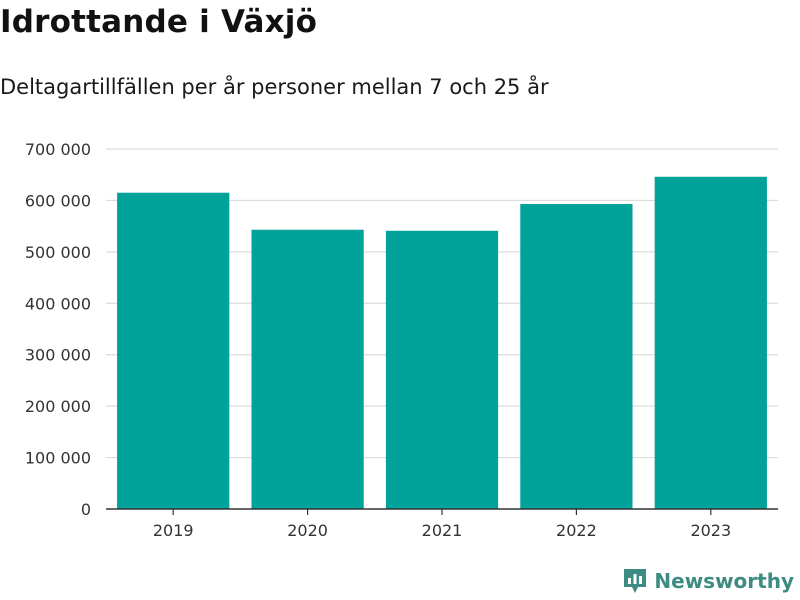 Image resolution: width=800 pixels, height=600 pixels. What do you see at coordinates (442, 369) in the screenshot?
I see `bar-2021` at bounding box center [442, 369].